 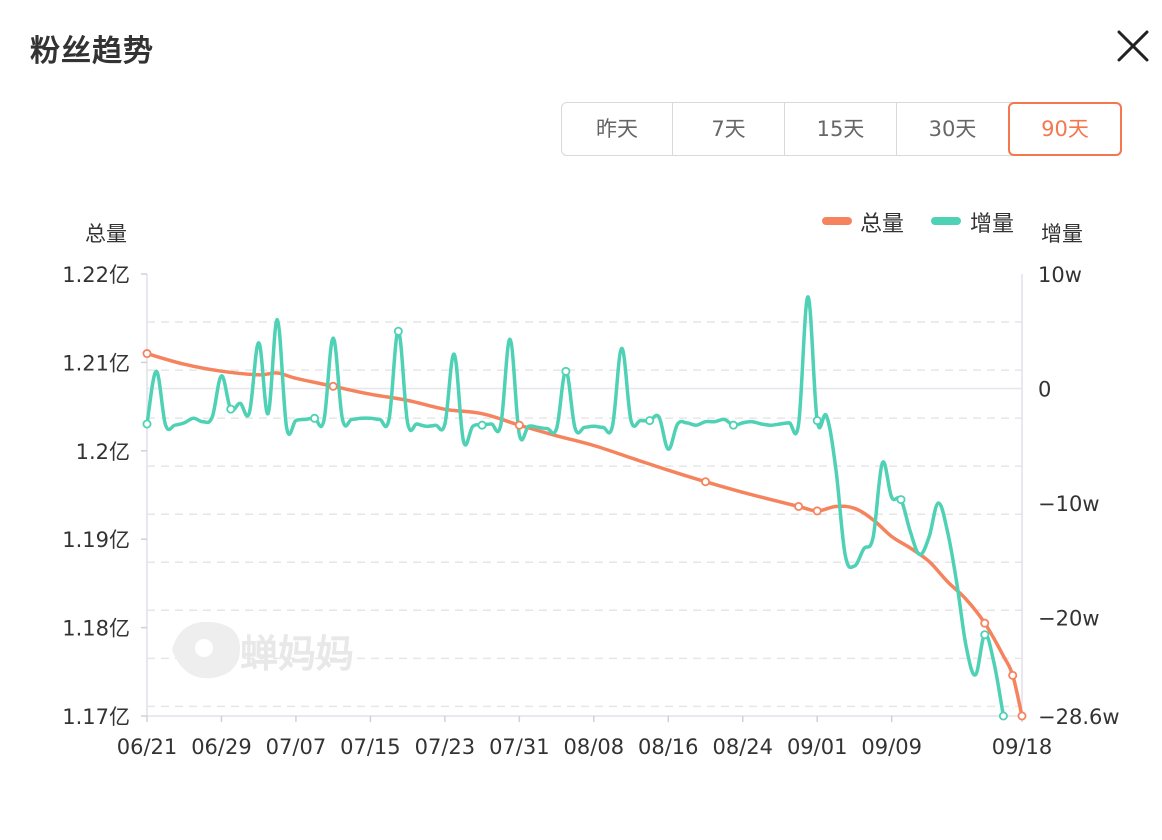 What do you see at coordinates (96, 629) in the screenshot?
I see `left-tick-label: 1.18亿` at bounding box center [96, 629].